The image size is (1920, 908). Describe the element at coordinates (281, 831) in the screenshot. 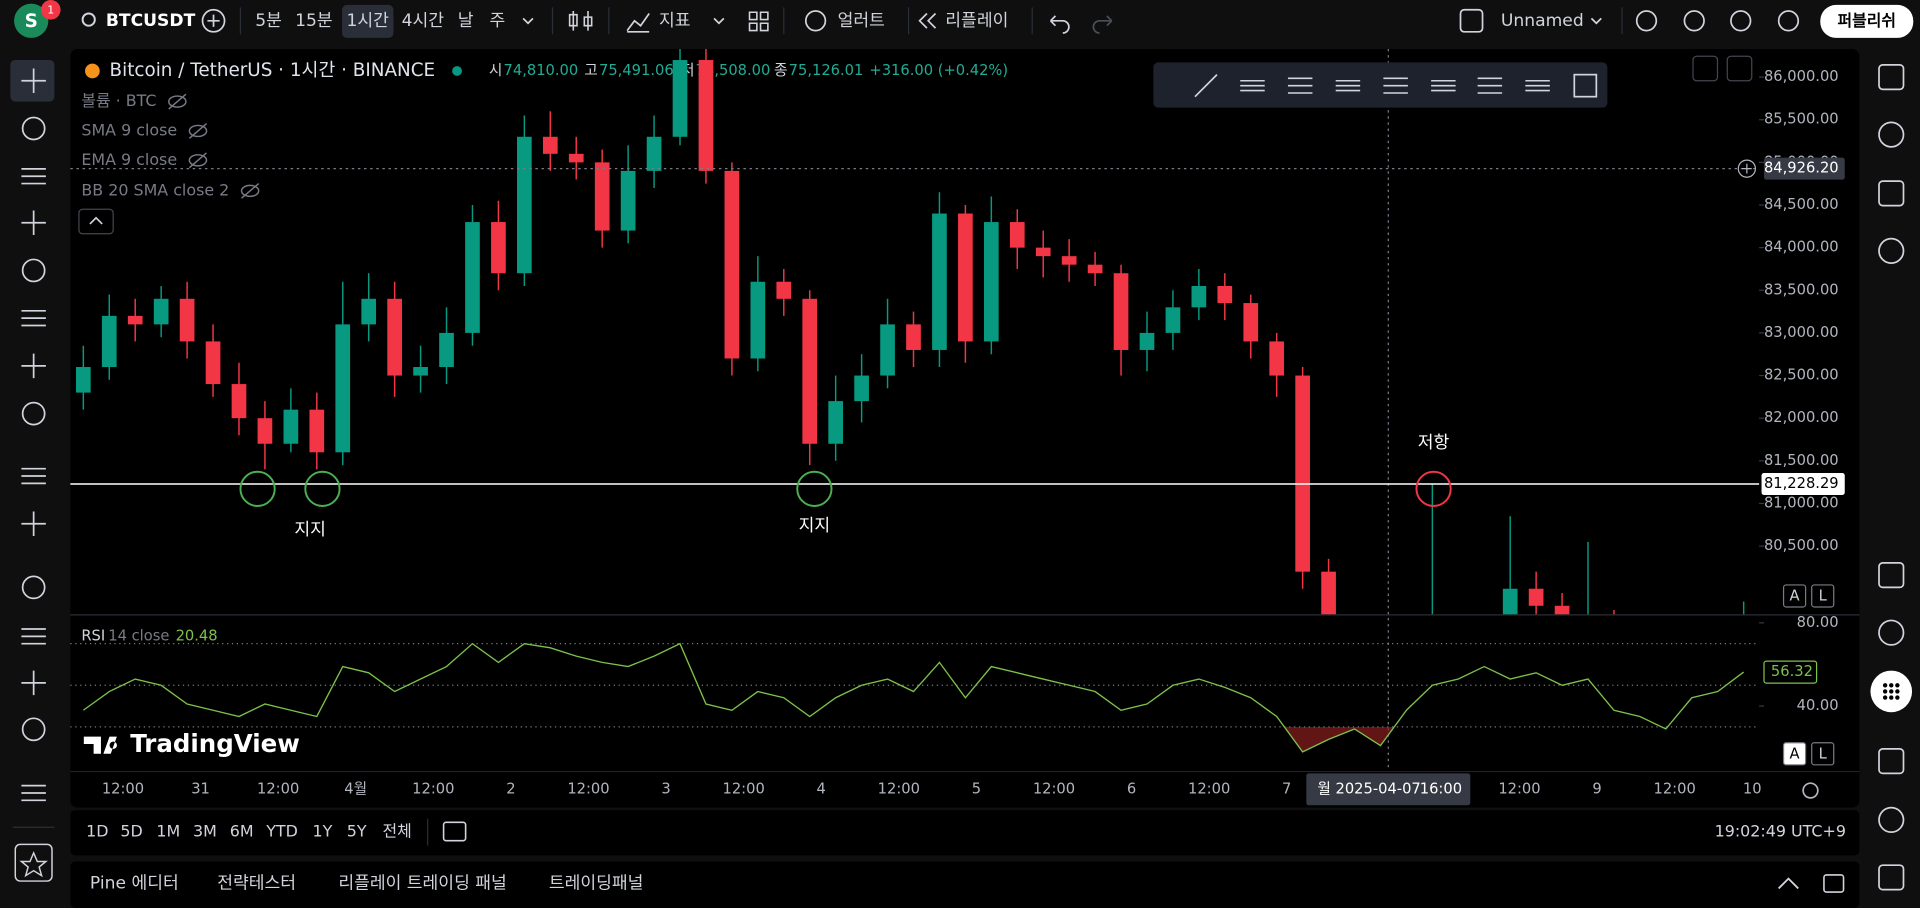

I see `range-button: YTD` at that location.